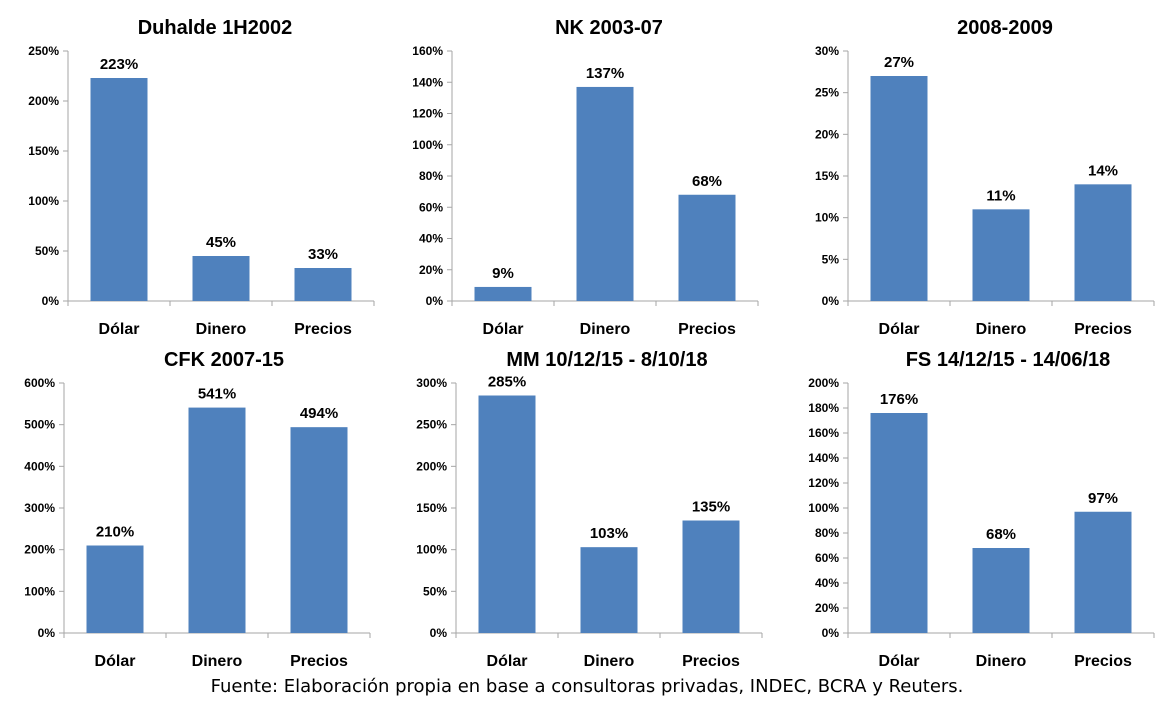 Image resolution: width=1174 pixels, height=712 pixels. What do you see at coordinates (899, 399) in the screenshot?
I see `data-label: 176%` at bounding box center [899, 399].